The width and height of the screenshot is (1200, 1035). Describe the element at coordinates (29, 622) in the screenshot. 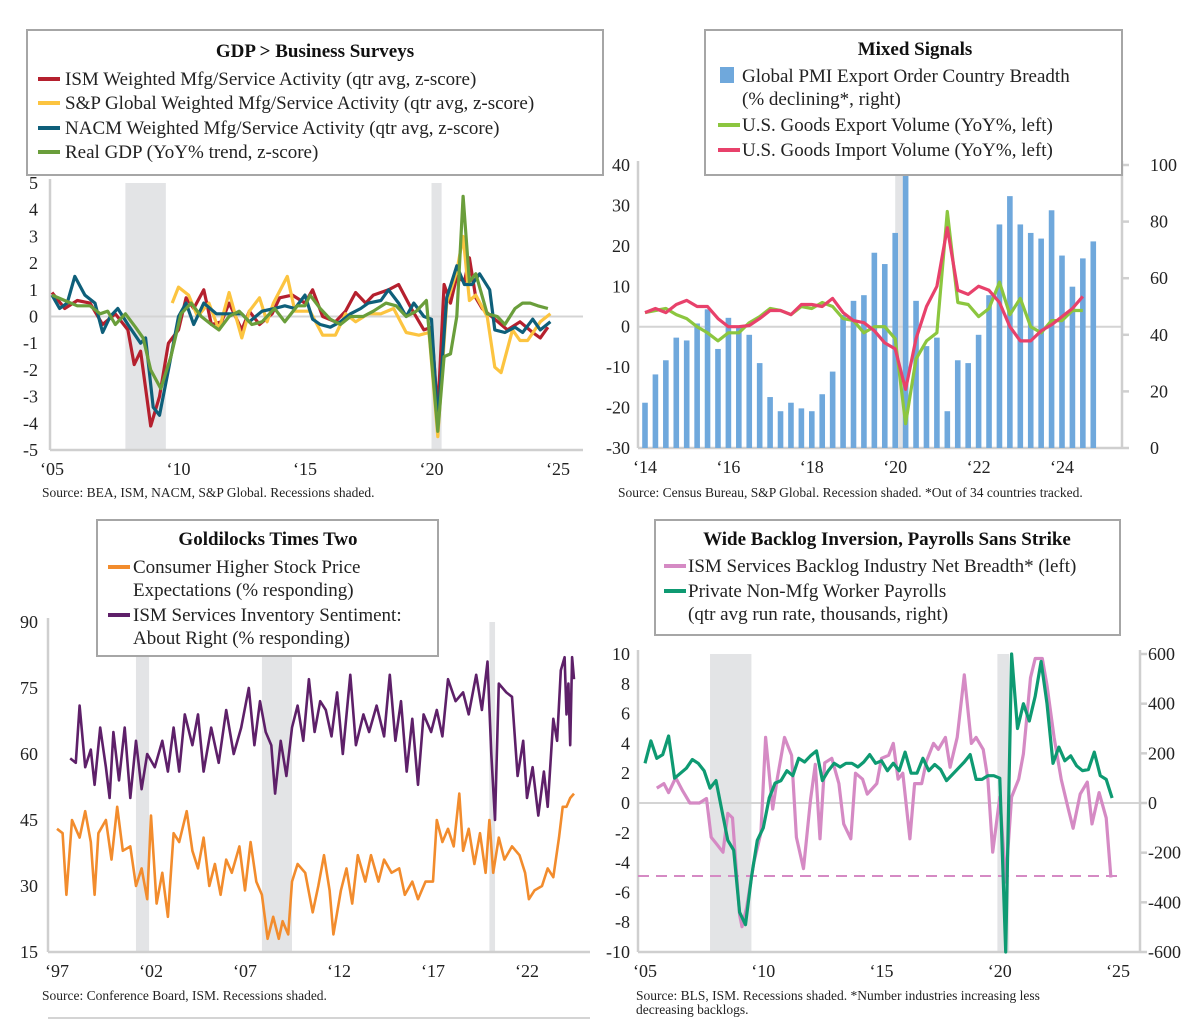

I see `y-tick-label: 90` at that location.